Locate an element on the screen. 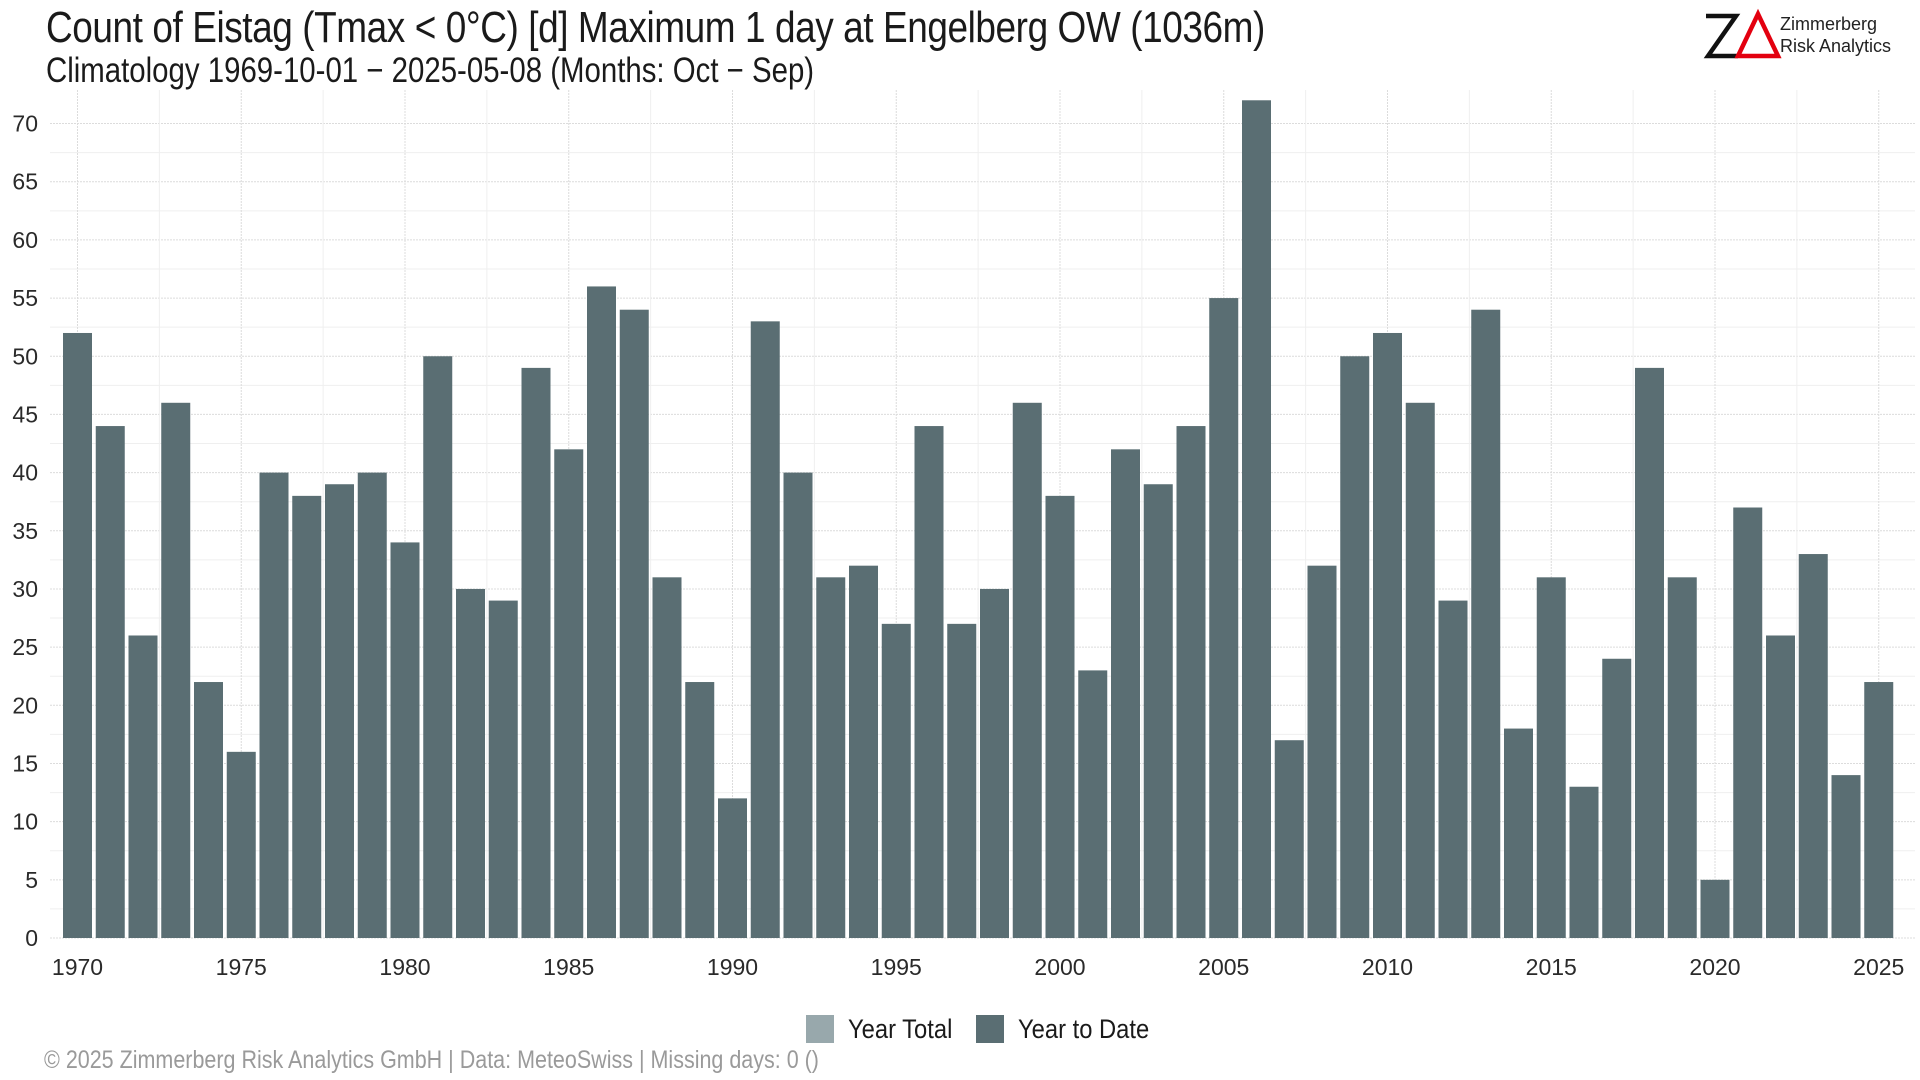 Image resolution: width=1920 pixels, height=1080 pixels. bar-2024 is located at coordinates (1846, 856).